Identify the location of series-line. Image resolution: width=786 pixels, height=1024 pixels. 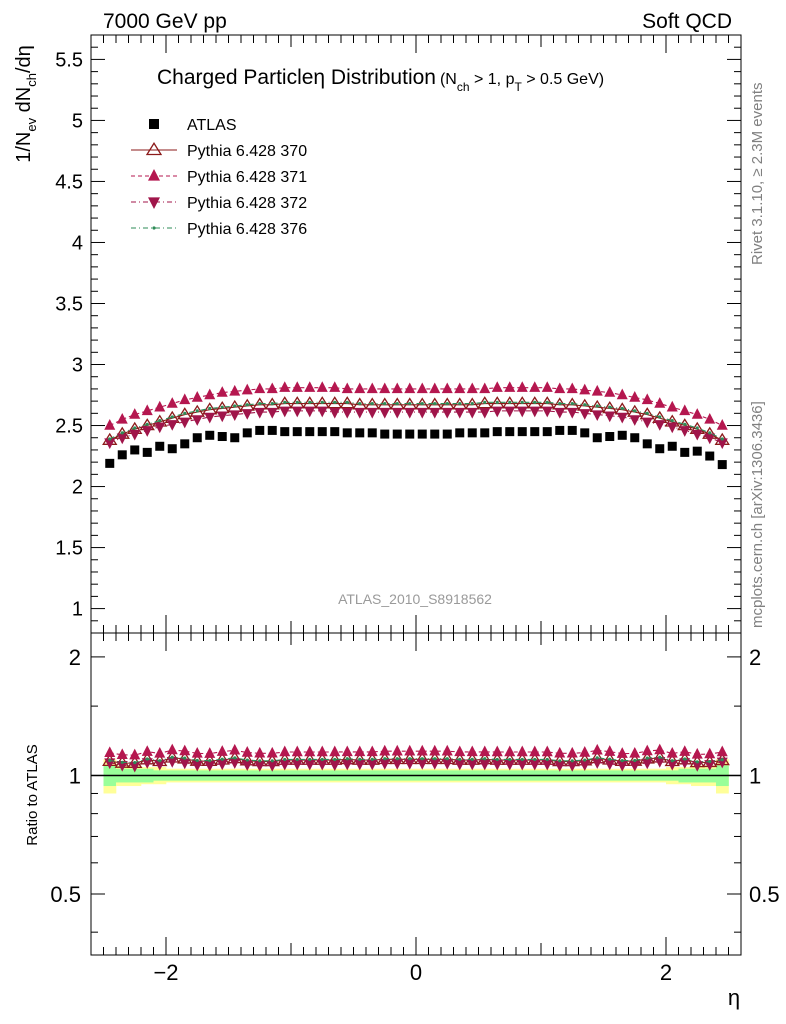
(416, 407).